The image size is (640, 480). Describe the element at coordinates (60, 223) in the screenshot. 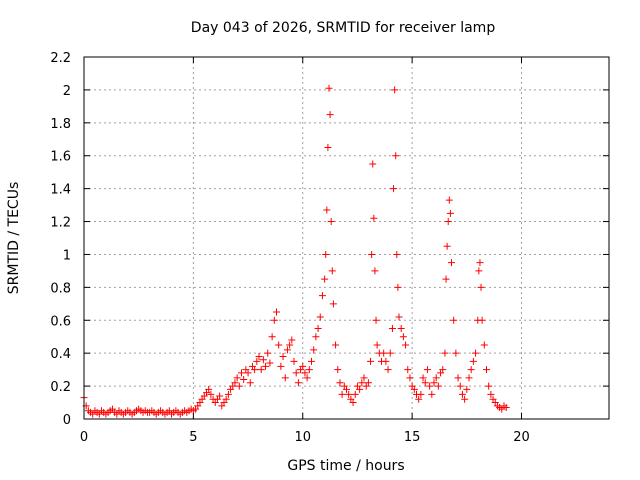

I see `y-tick-label: 1.2` at that location.